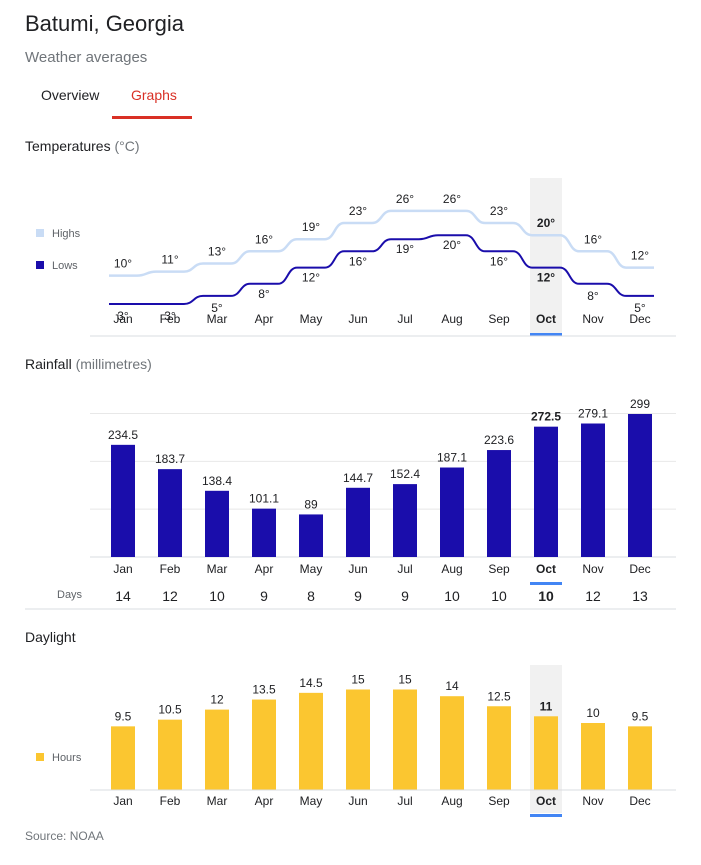 The width and height of the screenshot is (701, 865). Describe the element at coordinates (499, 801) in the screenshot. I see `daylight-month-label: Sep` at that location.